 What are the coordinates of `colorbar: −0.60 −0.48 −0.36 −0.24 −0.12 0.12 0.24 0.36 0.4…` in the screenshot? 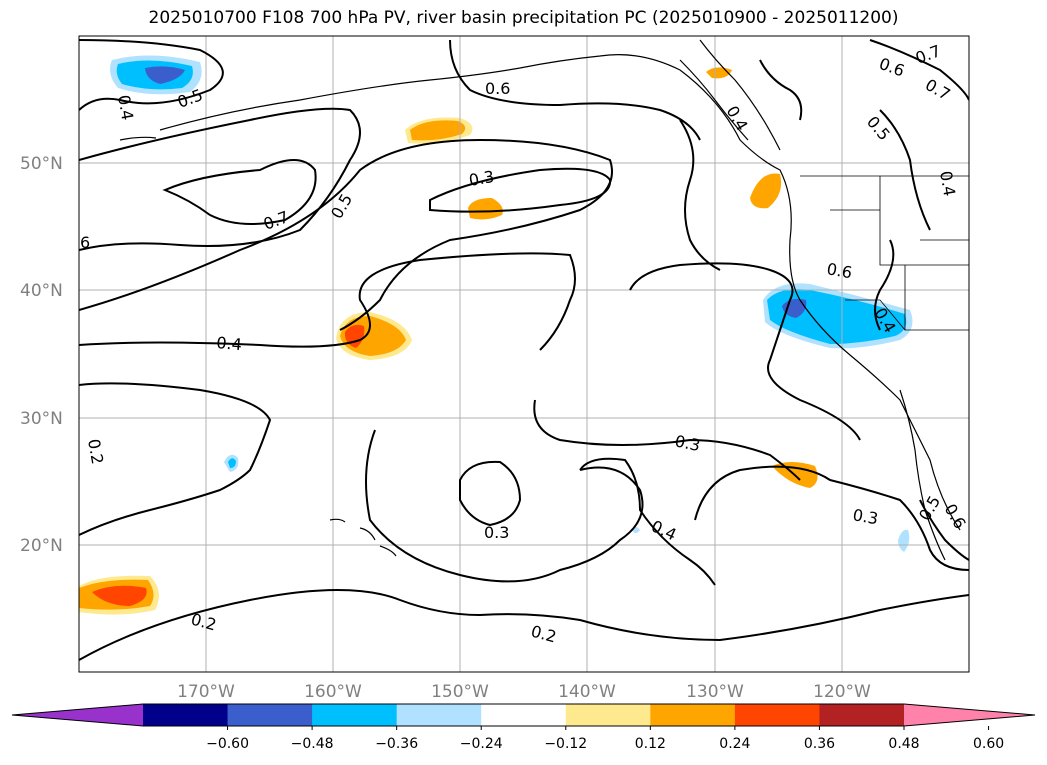 It's located at (523, 727).